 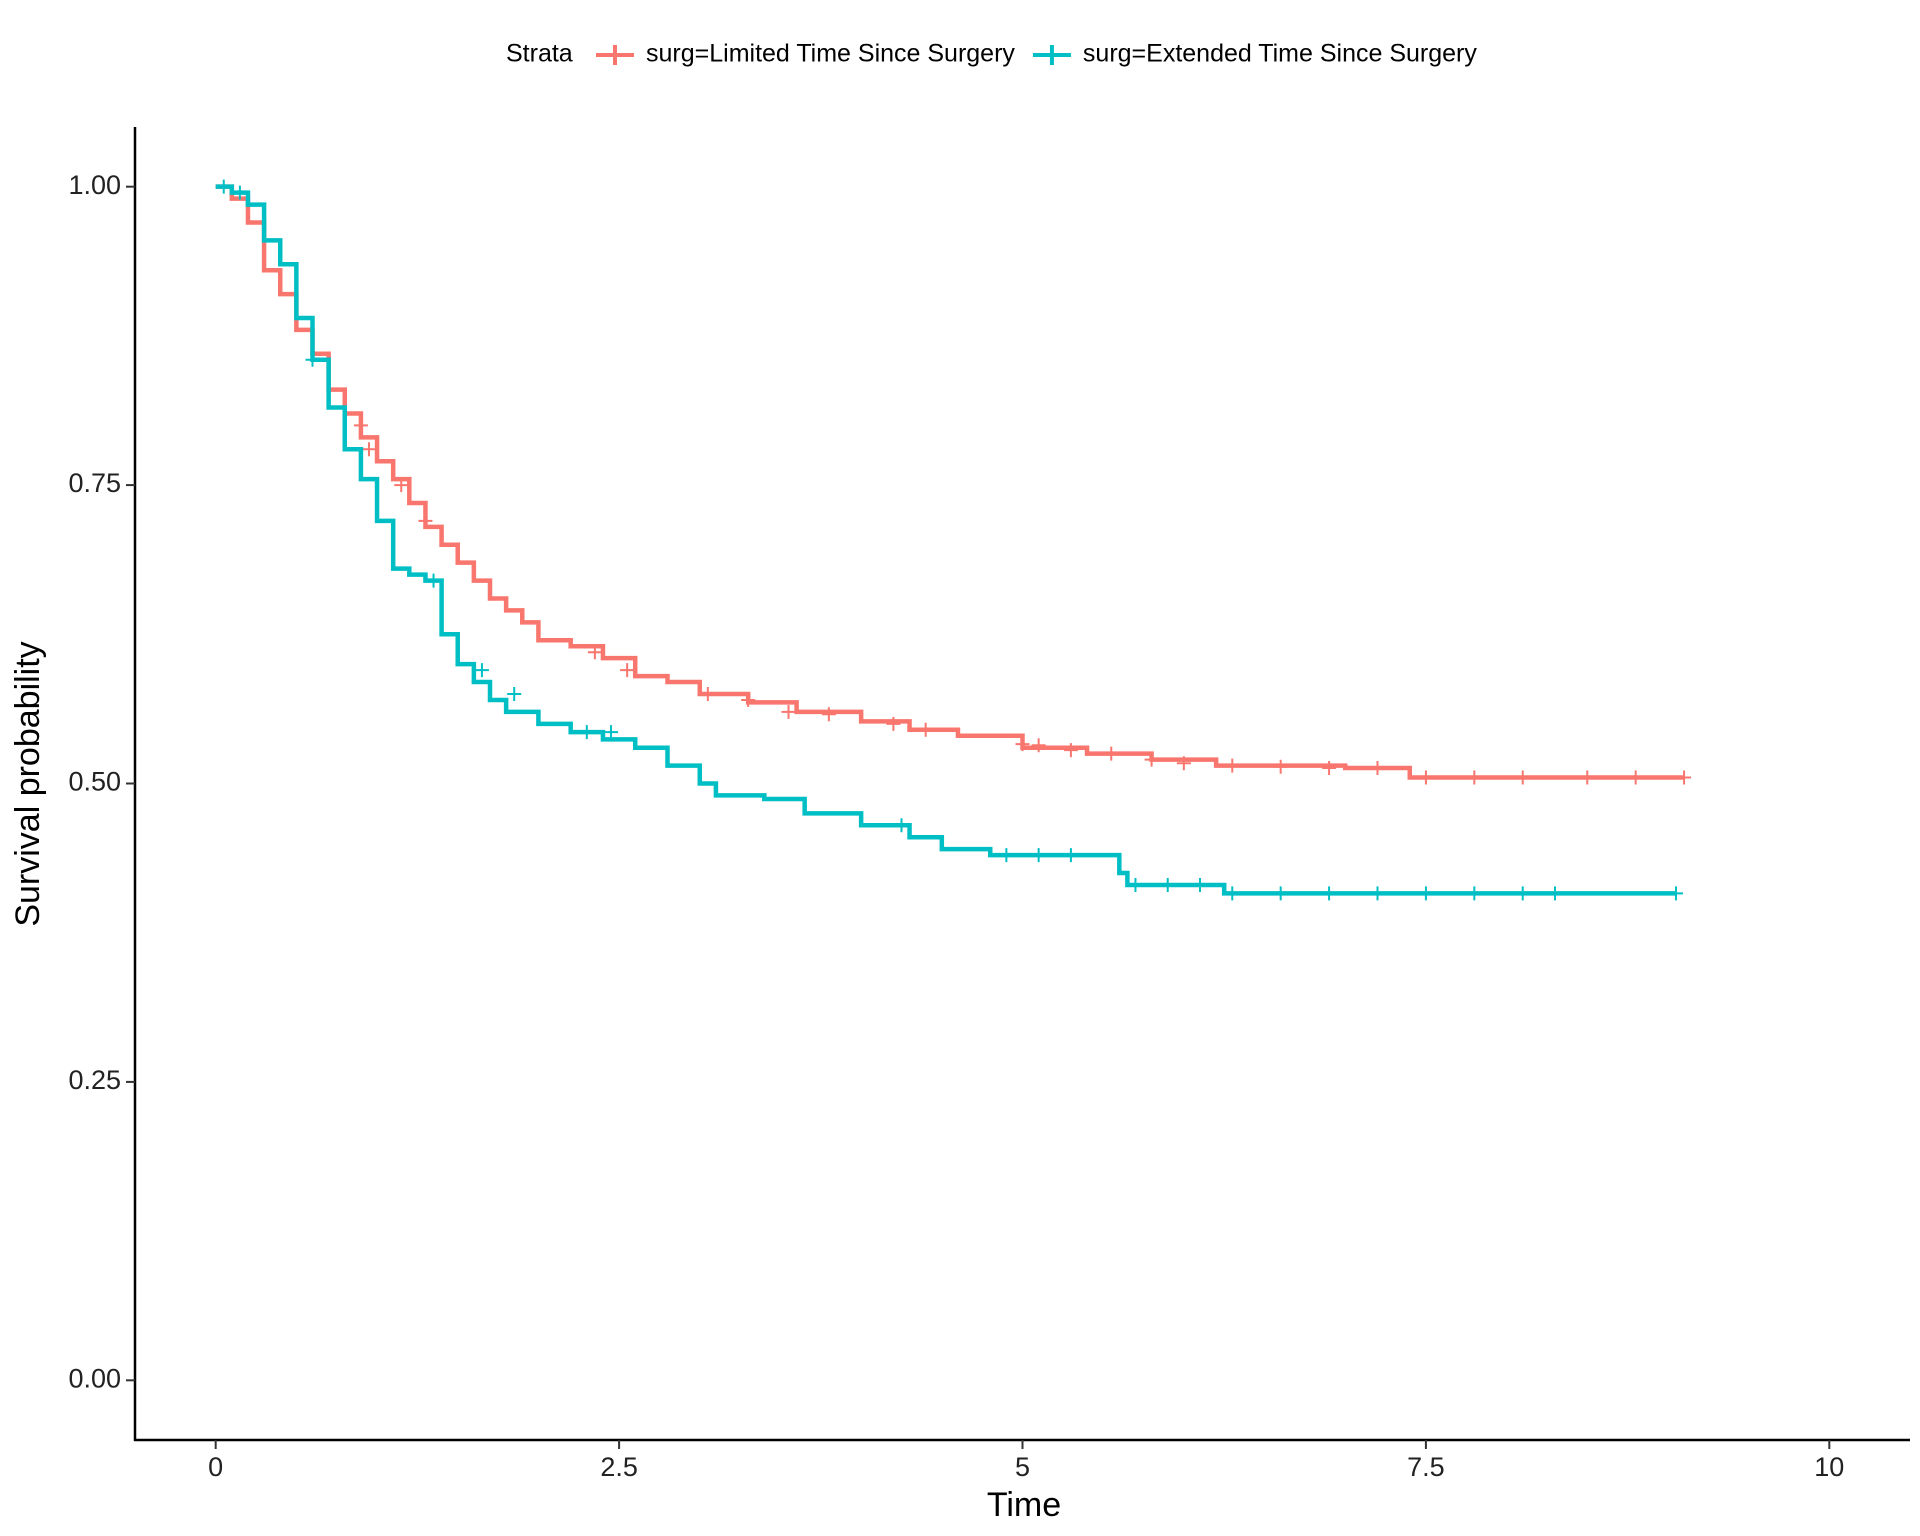 I want to click on legend-label: surg=Extended Time Since Surgery, so click(x=1280, y=54).